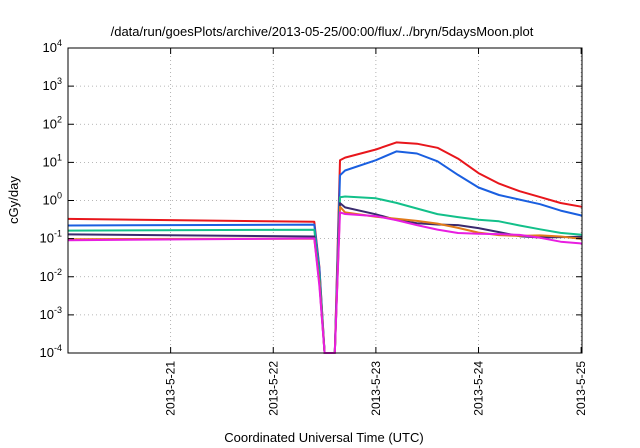  I want to click on y-tick-label: 10¹, so click(52, 160).